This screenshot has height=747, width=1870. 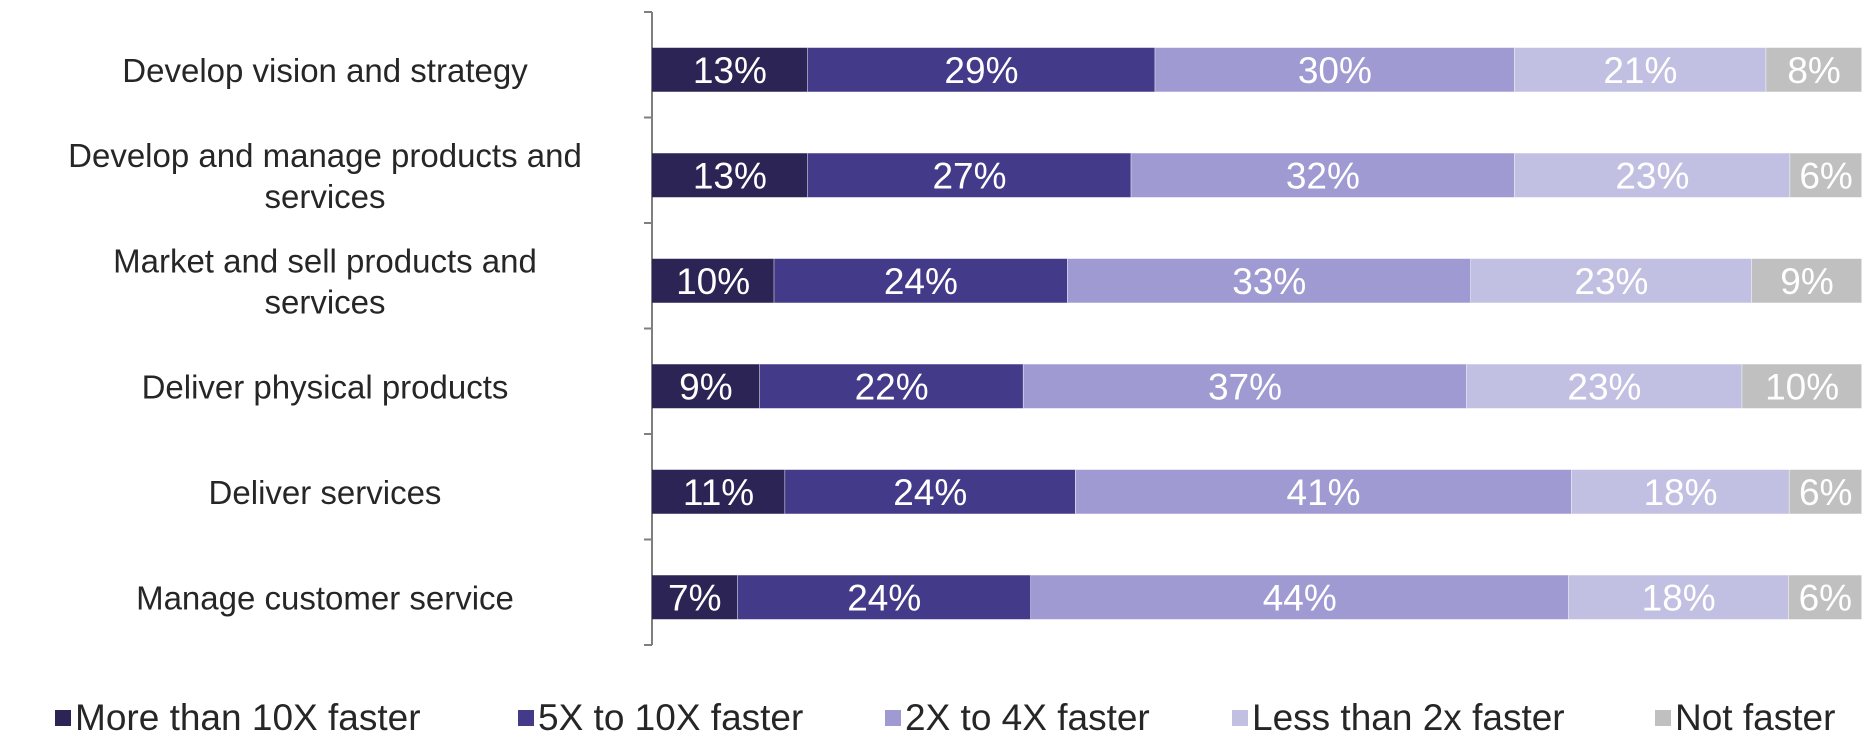 I want to click on data-label: 7%, so click(x=694, y=597).